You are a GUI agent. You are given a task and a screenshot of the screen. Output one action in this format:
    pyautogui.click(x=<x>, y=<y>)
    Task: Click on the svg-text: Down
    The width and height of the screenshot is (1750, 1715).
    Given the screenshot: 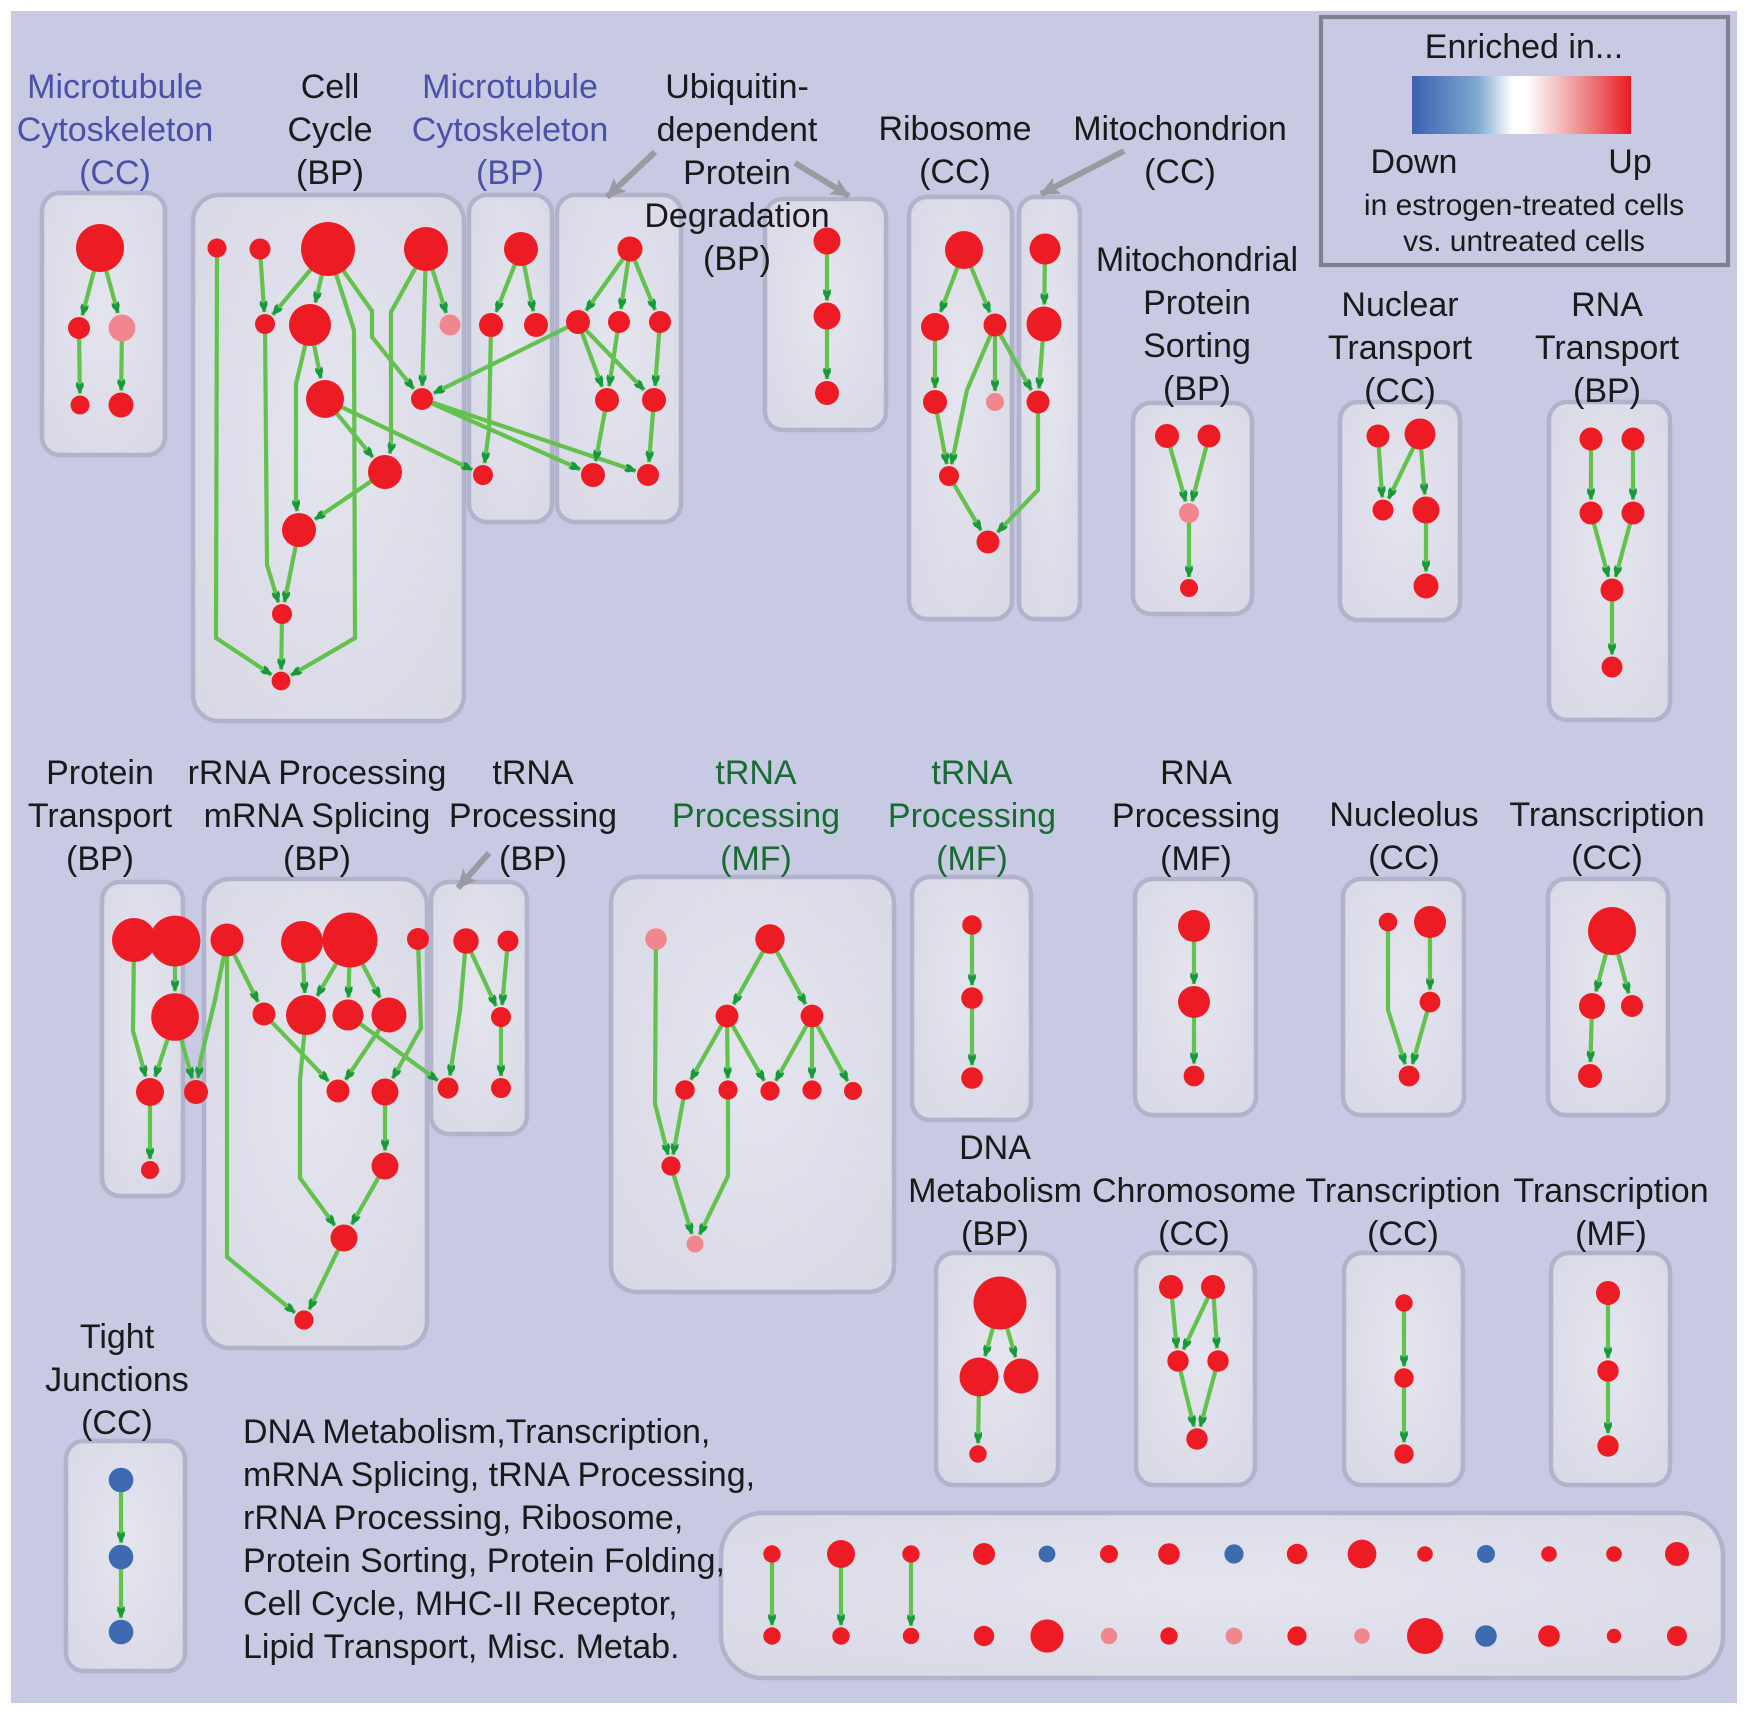 What is the action you would take?
    pyautogui.click(x=1414, y=162)
    